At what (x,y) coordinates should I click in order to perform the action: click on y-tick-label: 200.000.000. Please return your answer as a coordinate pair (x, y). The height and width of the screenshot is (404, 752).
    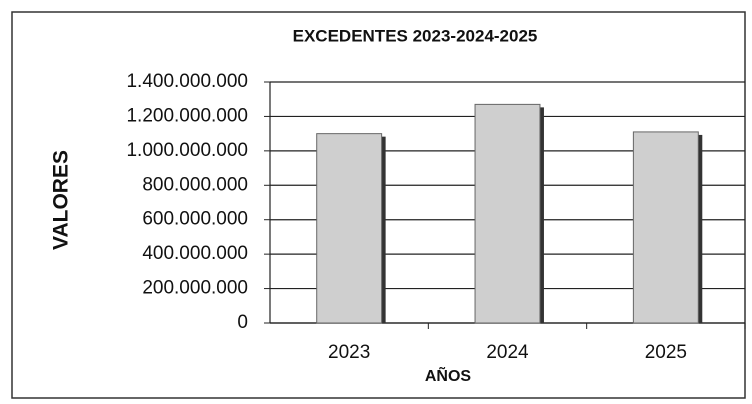
    Looking at the image, I should click on (195, 288).